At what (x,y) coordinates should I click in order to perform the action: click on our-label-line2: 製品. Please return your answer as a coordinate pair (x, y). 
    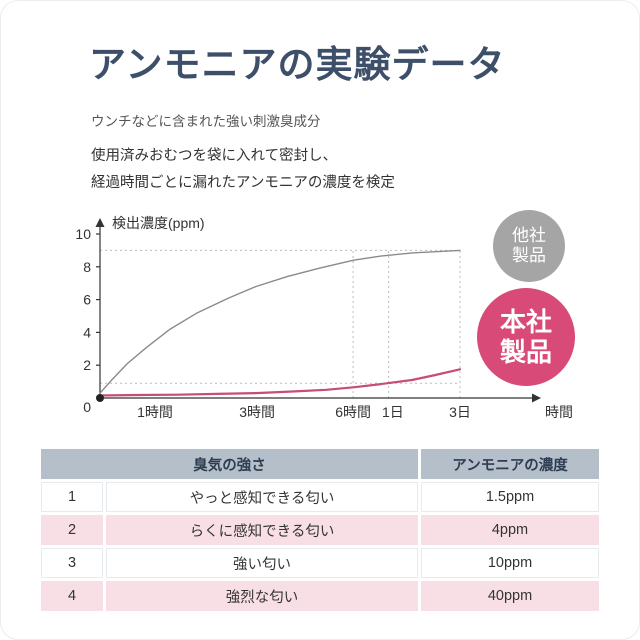
    Looking at the image, I should click on (525, 352).